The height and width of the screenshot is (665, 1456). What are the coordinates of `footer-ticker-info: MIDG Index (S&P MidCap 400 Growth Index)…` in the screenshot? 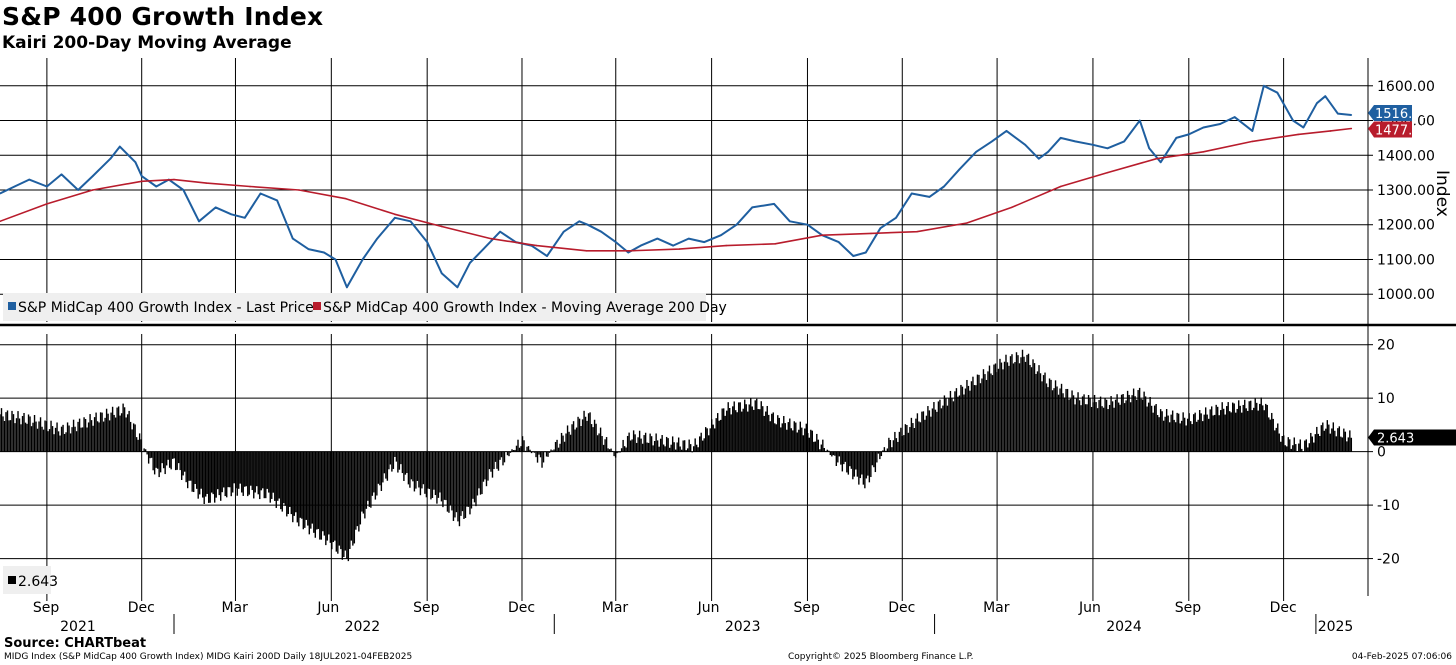 It's located at (208, 657).